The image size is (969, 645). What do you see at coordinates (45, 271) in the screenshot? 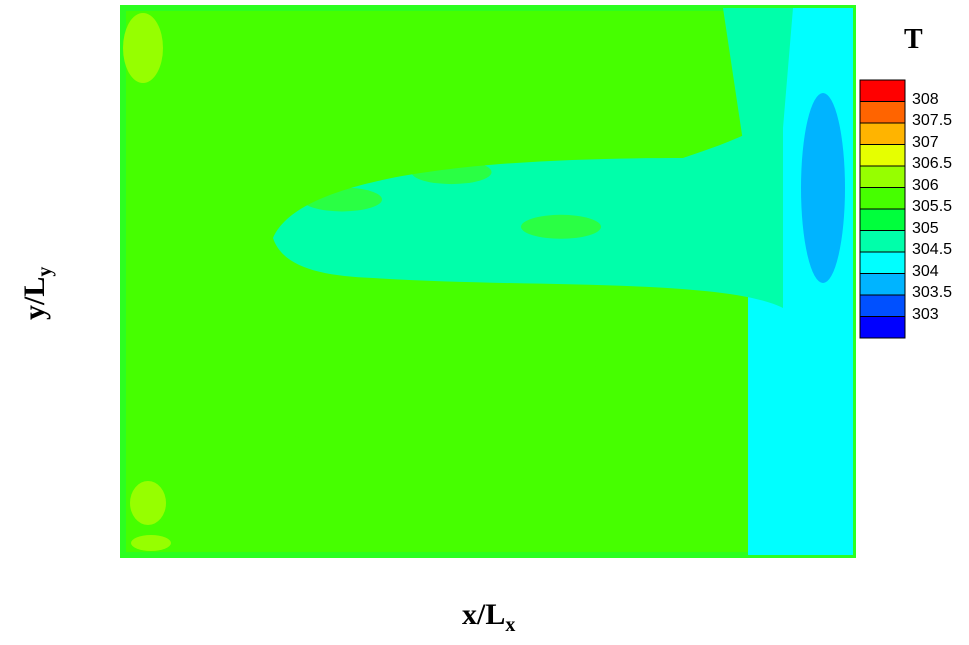
I see `y-axis-label-sub: y` at bounding box center [45, 271].